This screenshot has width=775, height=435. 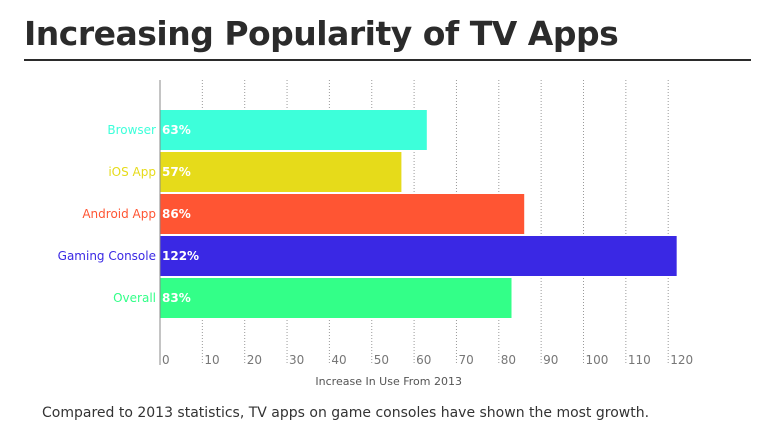 I want to click on x-tick-label: 40, so click(x=338, y=360).